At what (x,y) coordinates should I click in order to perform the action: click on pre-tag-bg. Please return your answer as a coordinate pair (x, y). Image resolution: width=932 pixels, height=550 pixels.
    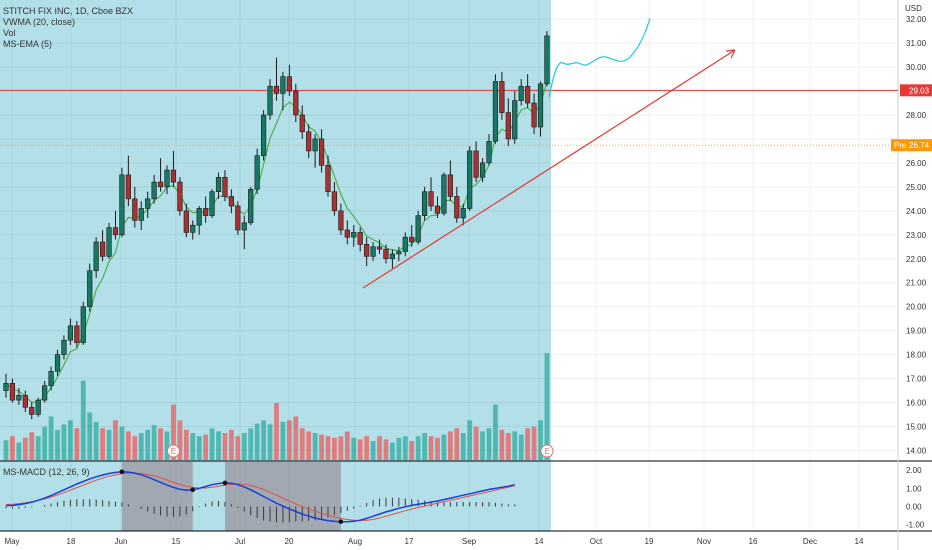
    Looking at the image, I should click on (911, 145).